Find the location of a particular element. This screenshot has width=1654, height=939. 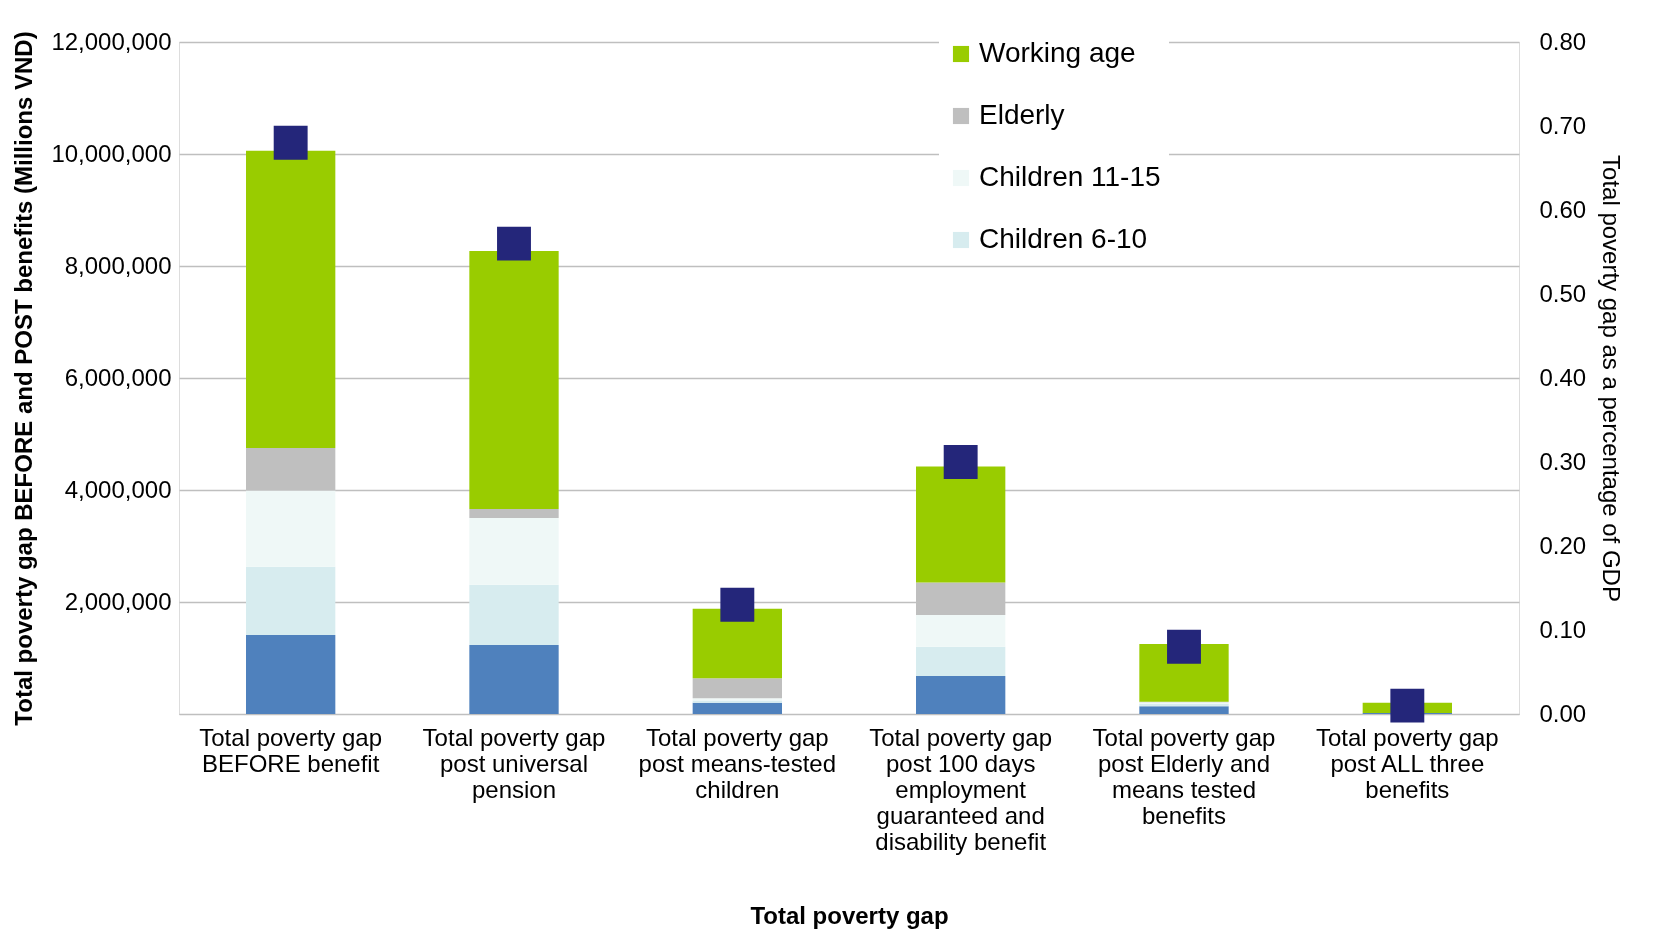

legend-label: Children 11-15 is located at coordinates (1070, 176).